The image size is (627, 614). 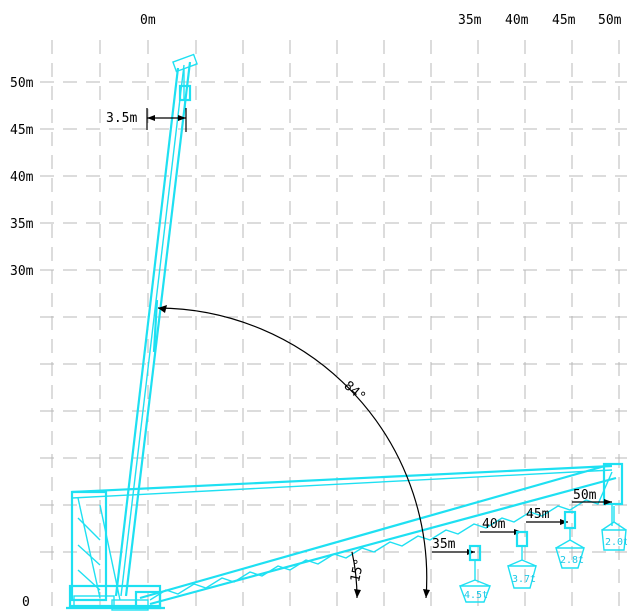 I want to click on x-label-35m: 35m, so click(x=470, y=20).